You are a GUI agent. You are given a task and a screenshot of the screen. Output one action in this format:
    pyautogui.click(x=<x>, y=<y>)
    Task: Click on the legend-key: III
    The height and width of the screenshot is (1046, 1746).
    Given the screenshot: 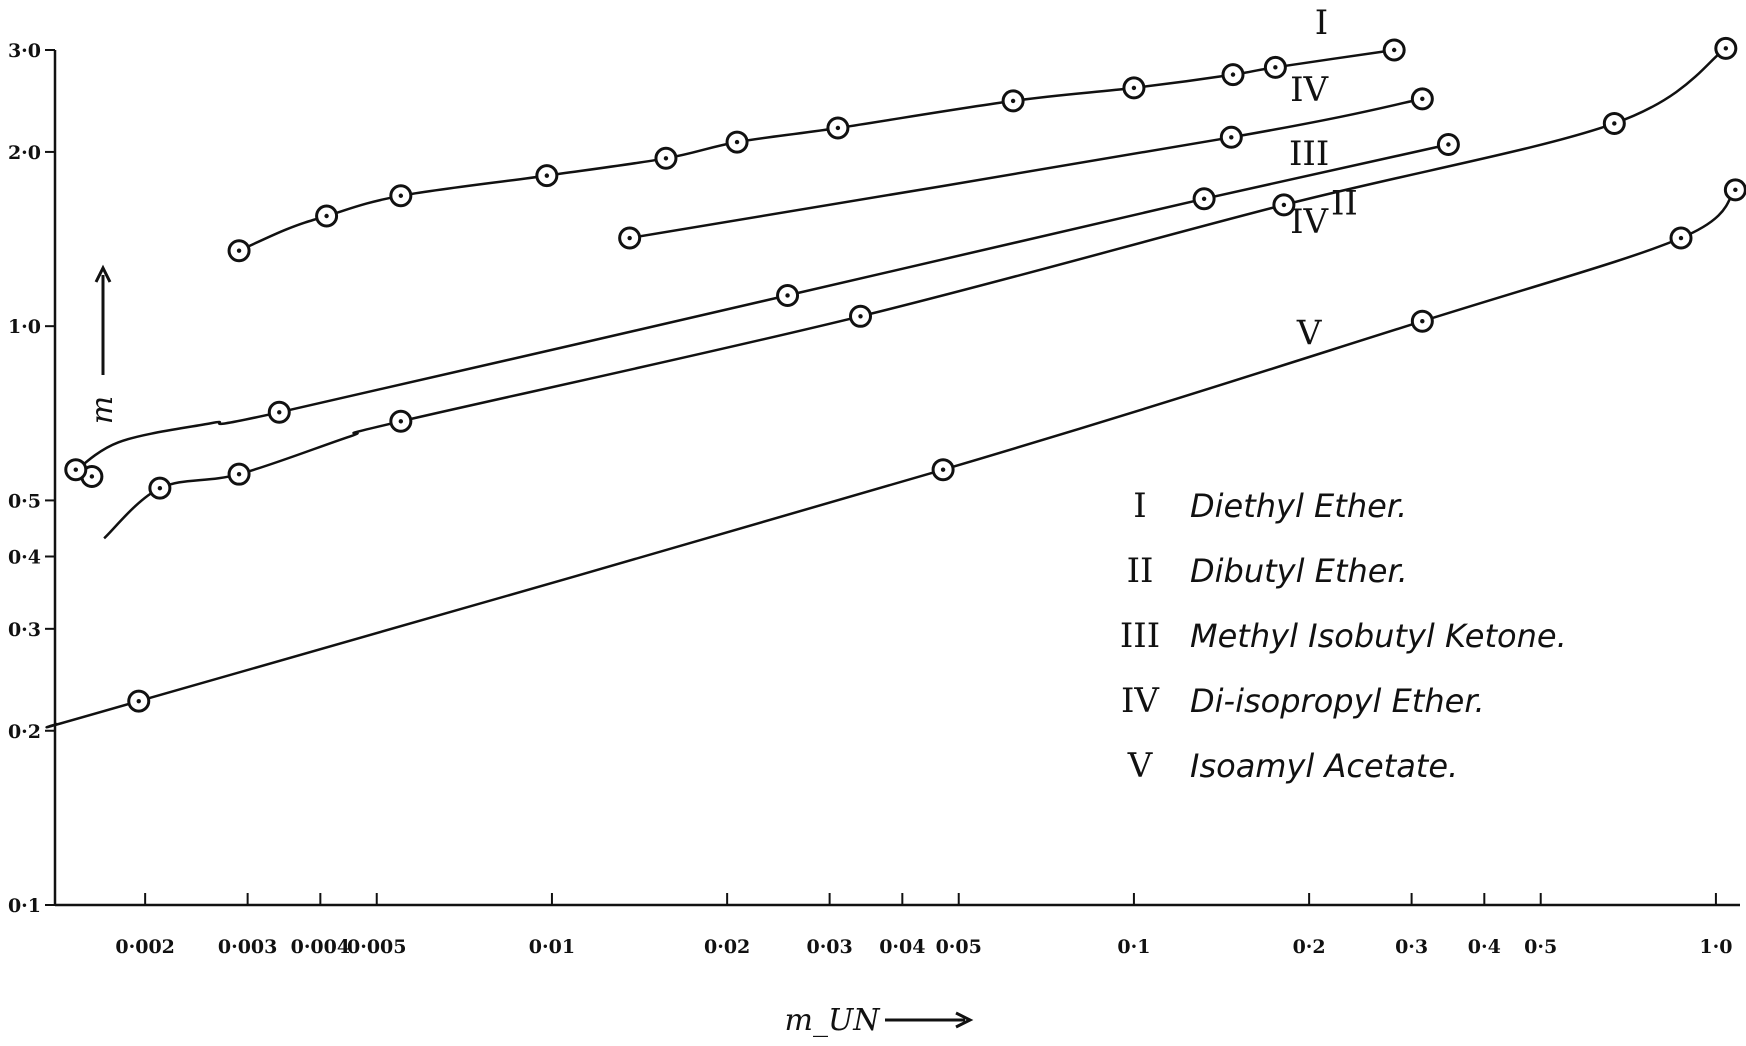 What is the action you would take?
    pyautogui.click(x=1140, y=636)
    